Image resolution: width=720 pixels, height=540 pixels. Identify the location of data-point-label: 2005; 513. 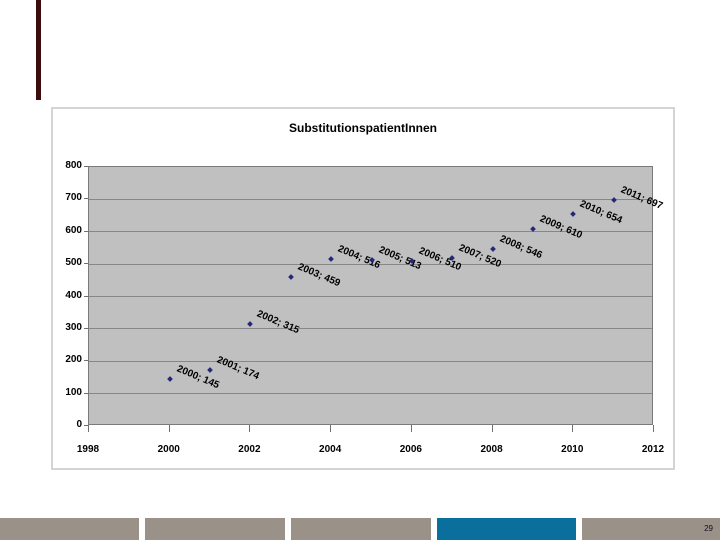
(399, 258).